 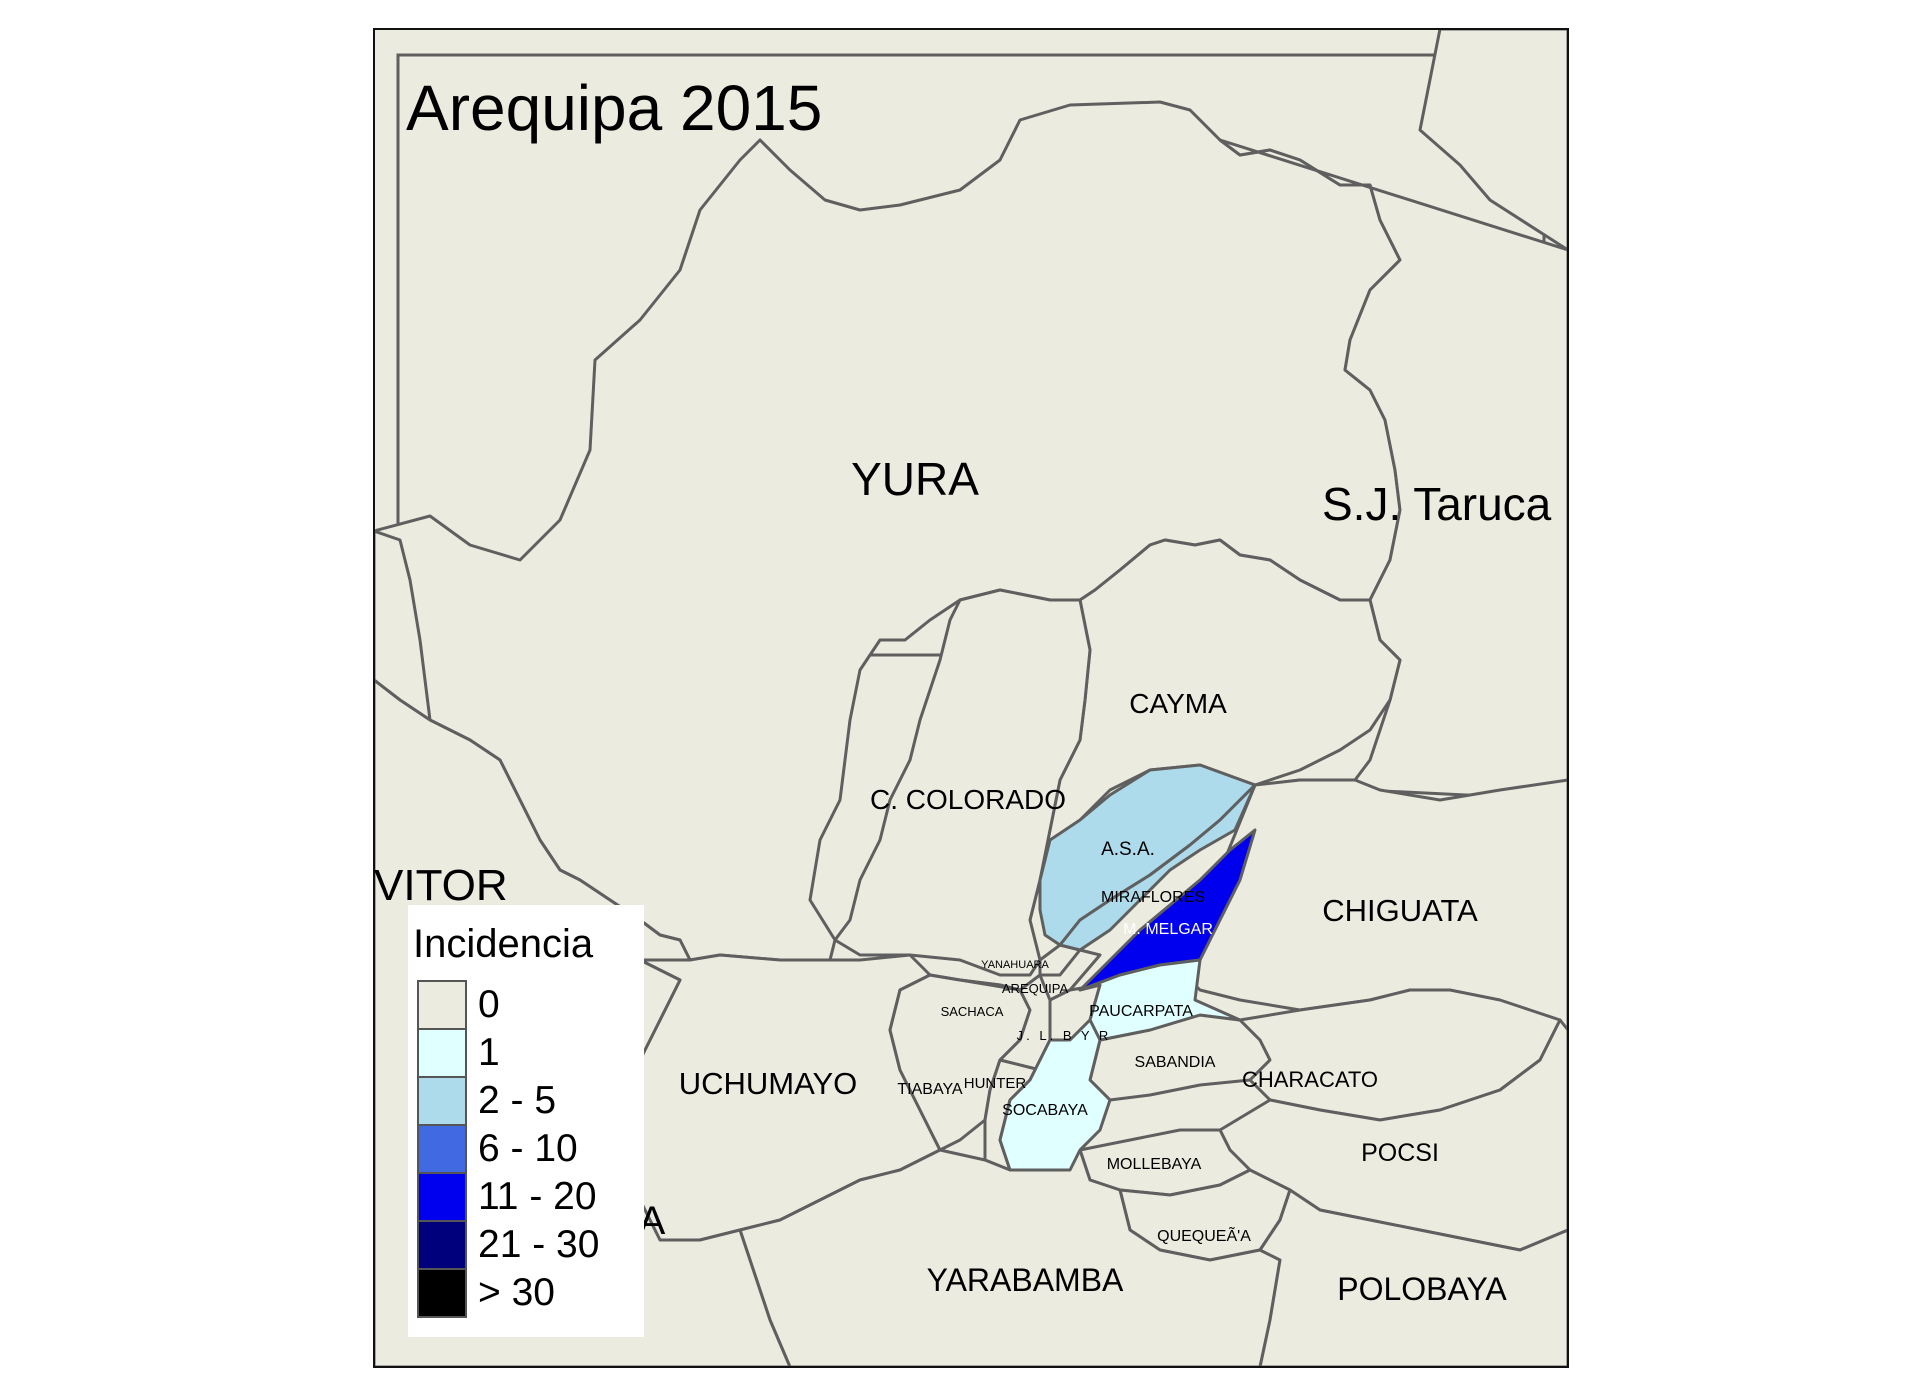 What do you see at coordinates (1154, 1164) in the screenshot?
I see `label-mollebaya: MOLLEBAYA` at bounding box center [1154, 1164].